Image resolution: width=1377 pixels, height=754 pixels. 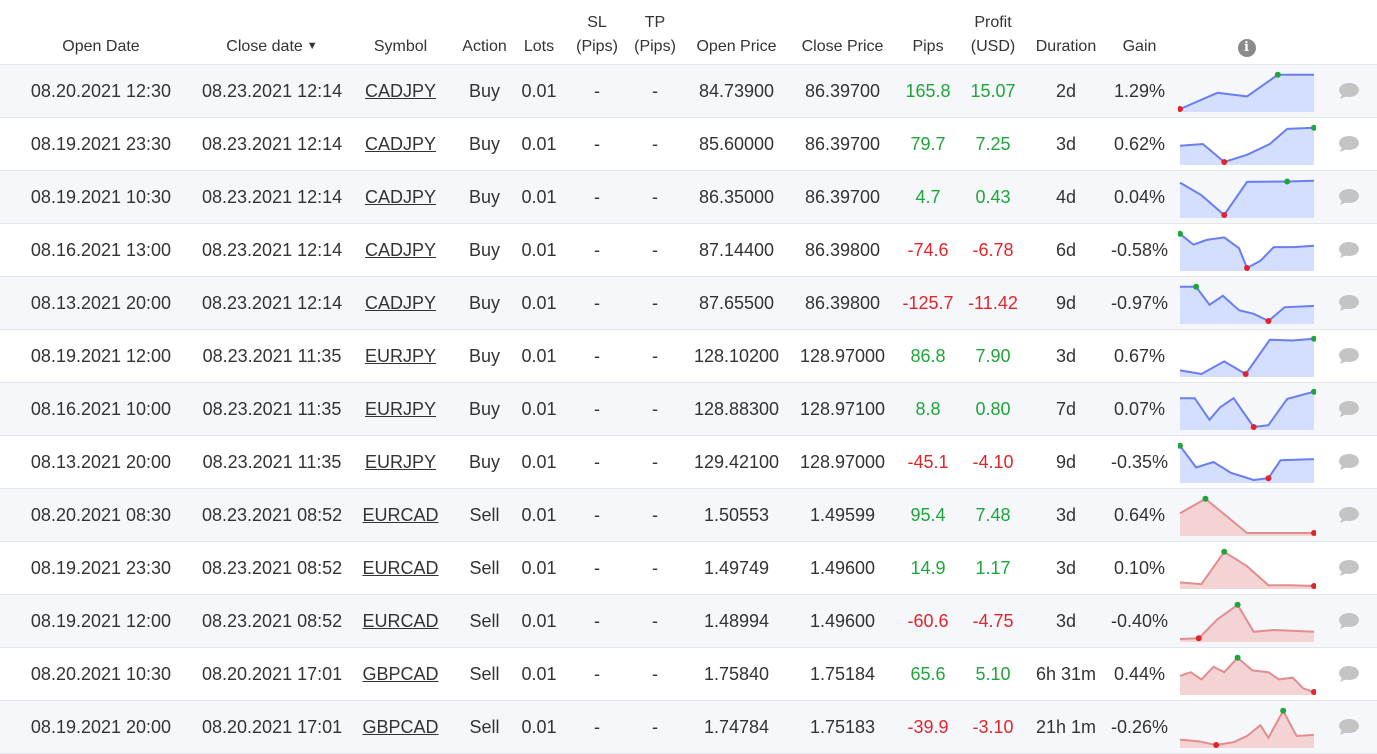 I want to click on open-price-cell: 86.35000, so click(x=736, y=197).